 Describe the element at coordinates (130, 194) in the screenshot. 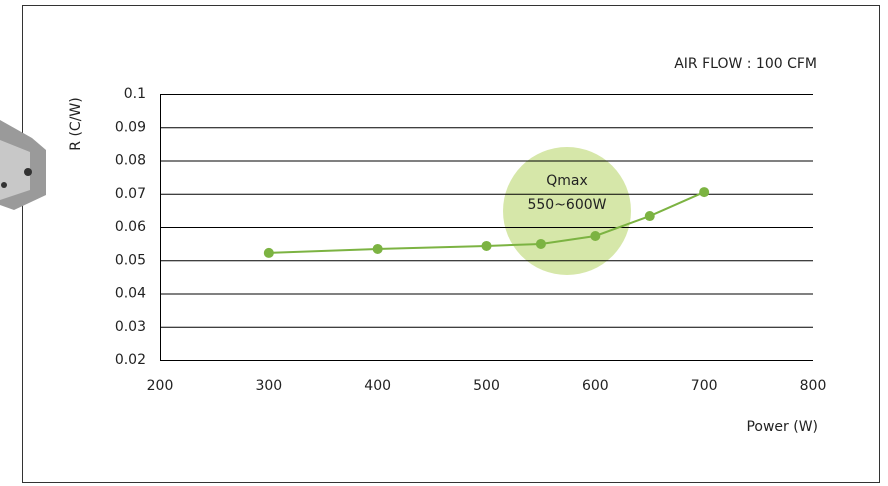

I see `y-tick-label: 0.07` at that location.